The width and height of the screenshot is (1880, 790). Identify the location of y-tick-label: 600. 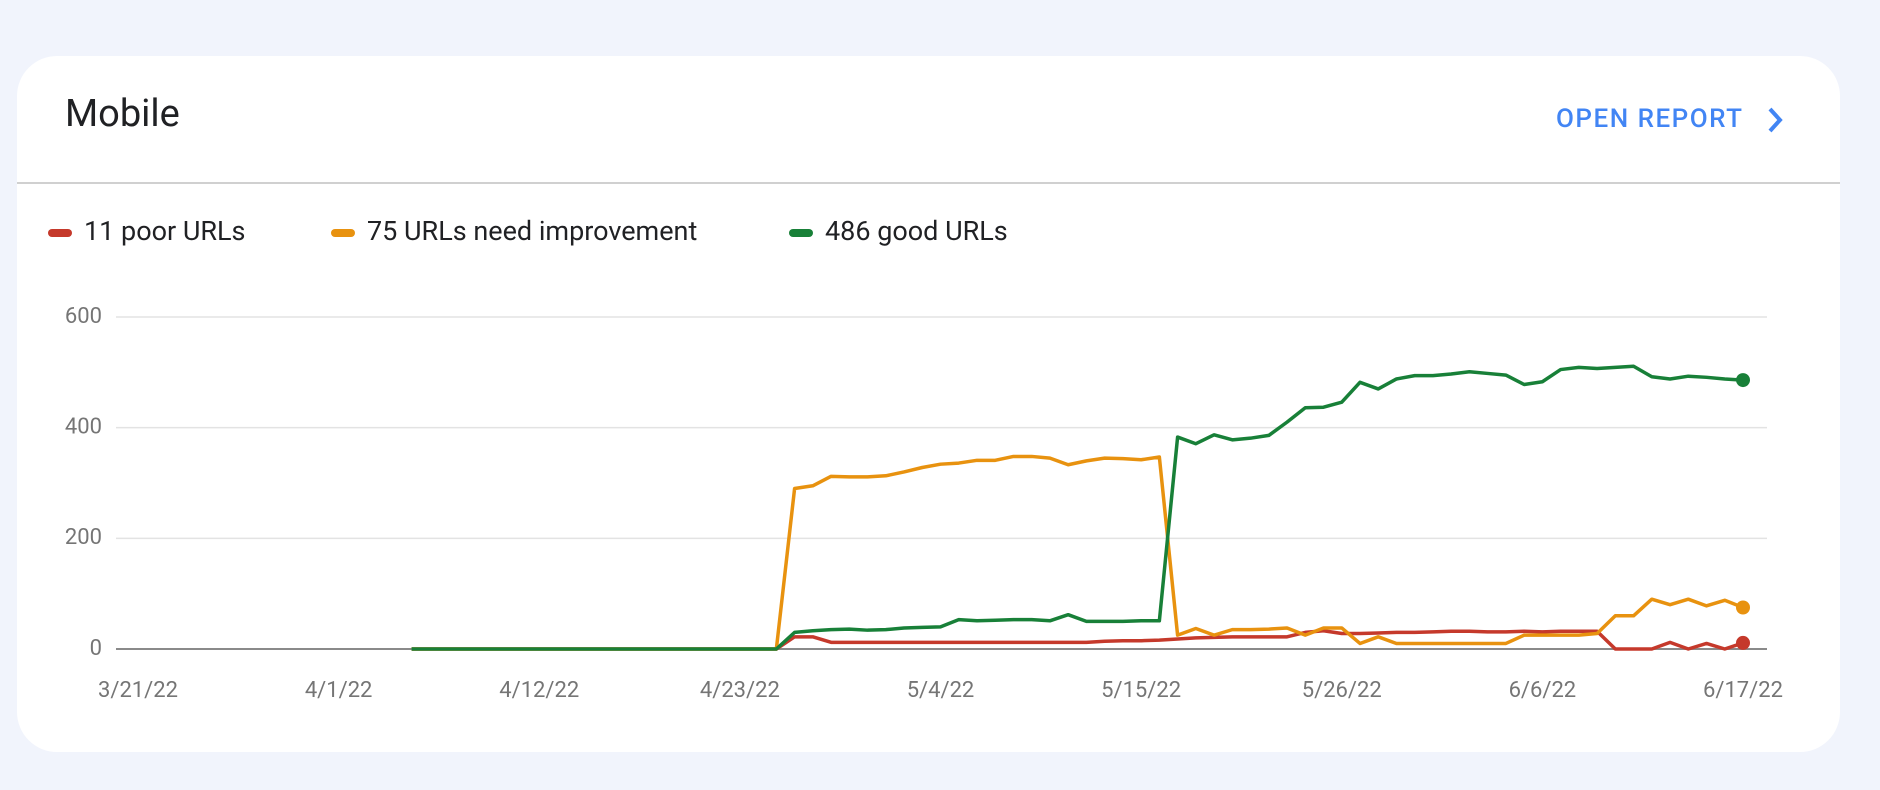
(83, 316).